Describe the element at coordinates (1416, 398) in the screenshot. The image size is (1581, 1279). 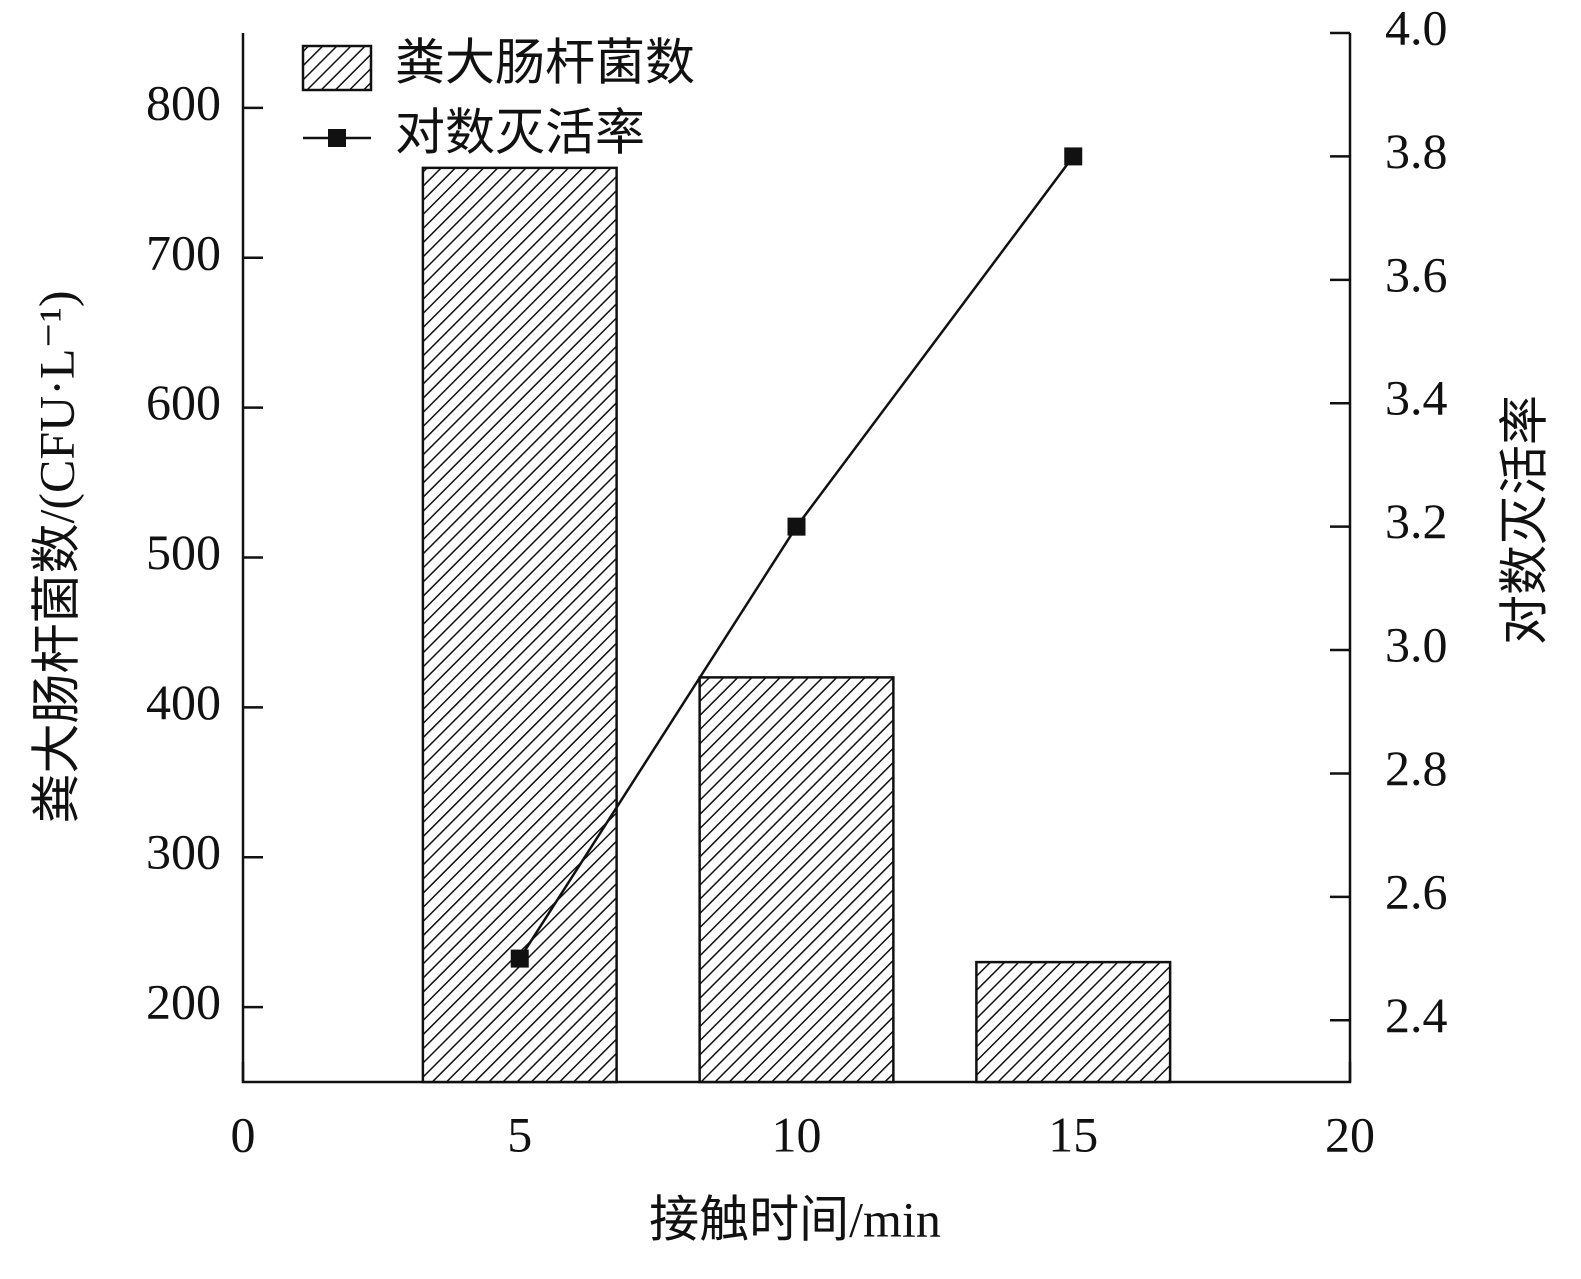
I see `y2-tick-label: 3.4` at that location.